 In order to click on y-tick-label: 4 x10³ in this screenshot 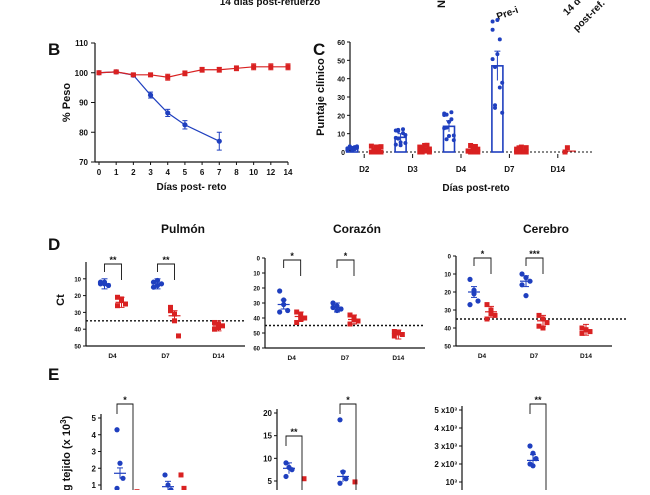, I will do `click(445, 428)`.